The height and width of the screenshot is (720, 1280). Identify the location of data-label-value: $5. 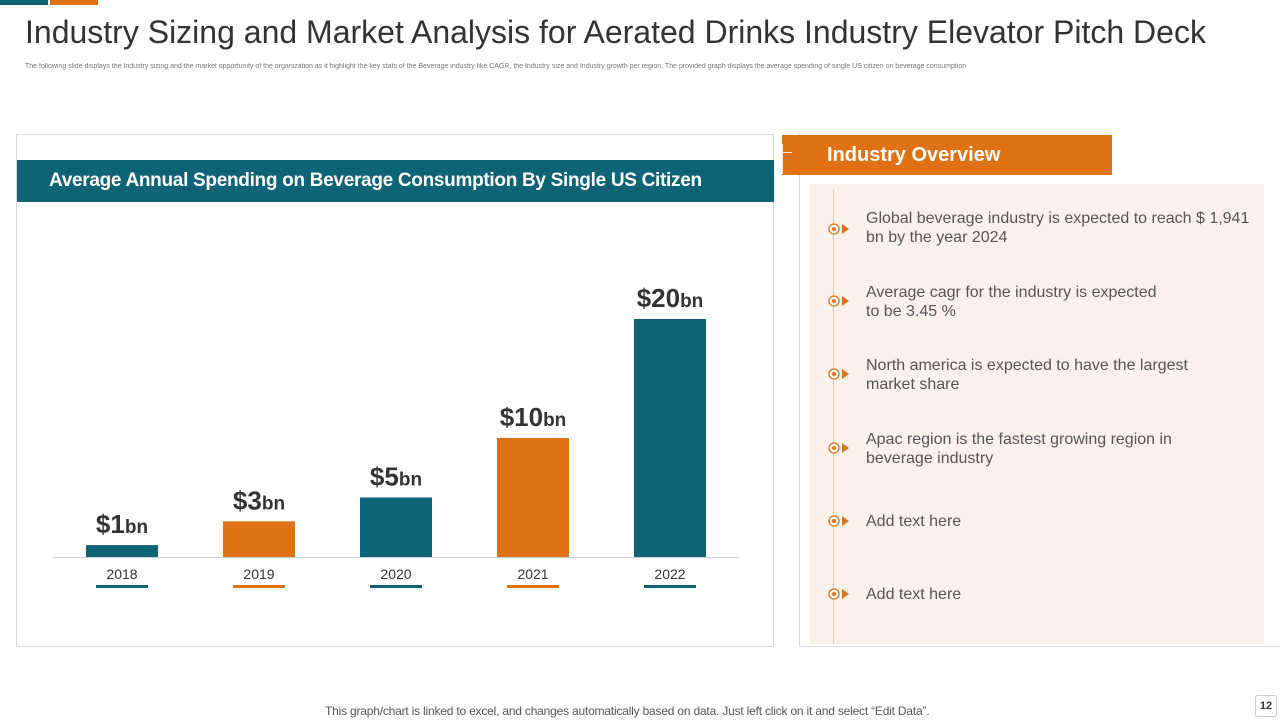
(384, 477).